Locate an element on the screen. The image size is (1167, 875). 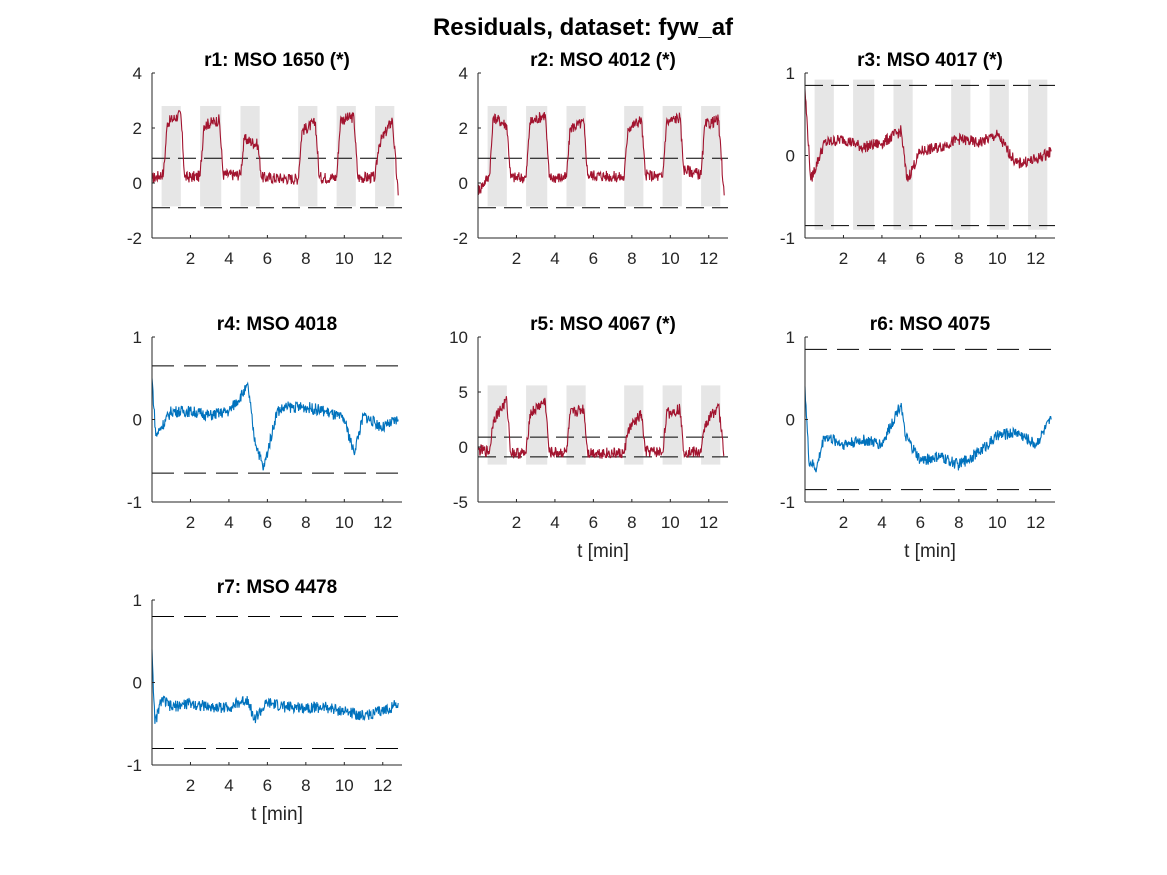
subplot-title: r4: MSO 4018 is located at coordinates (277, 324).